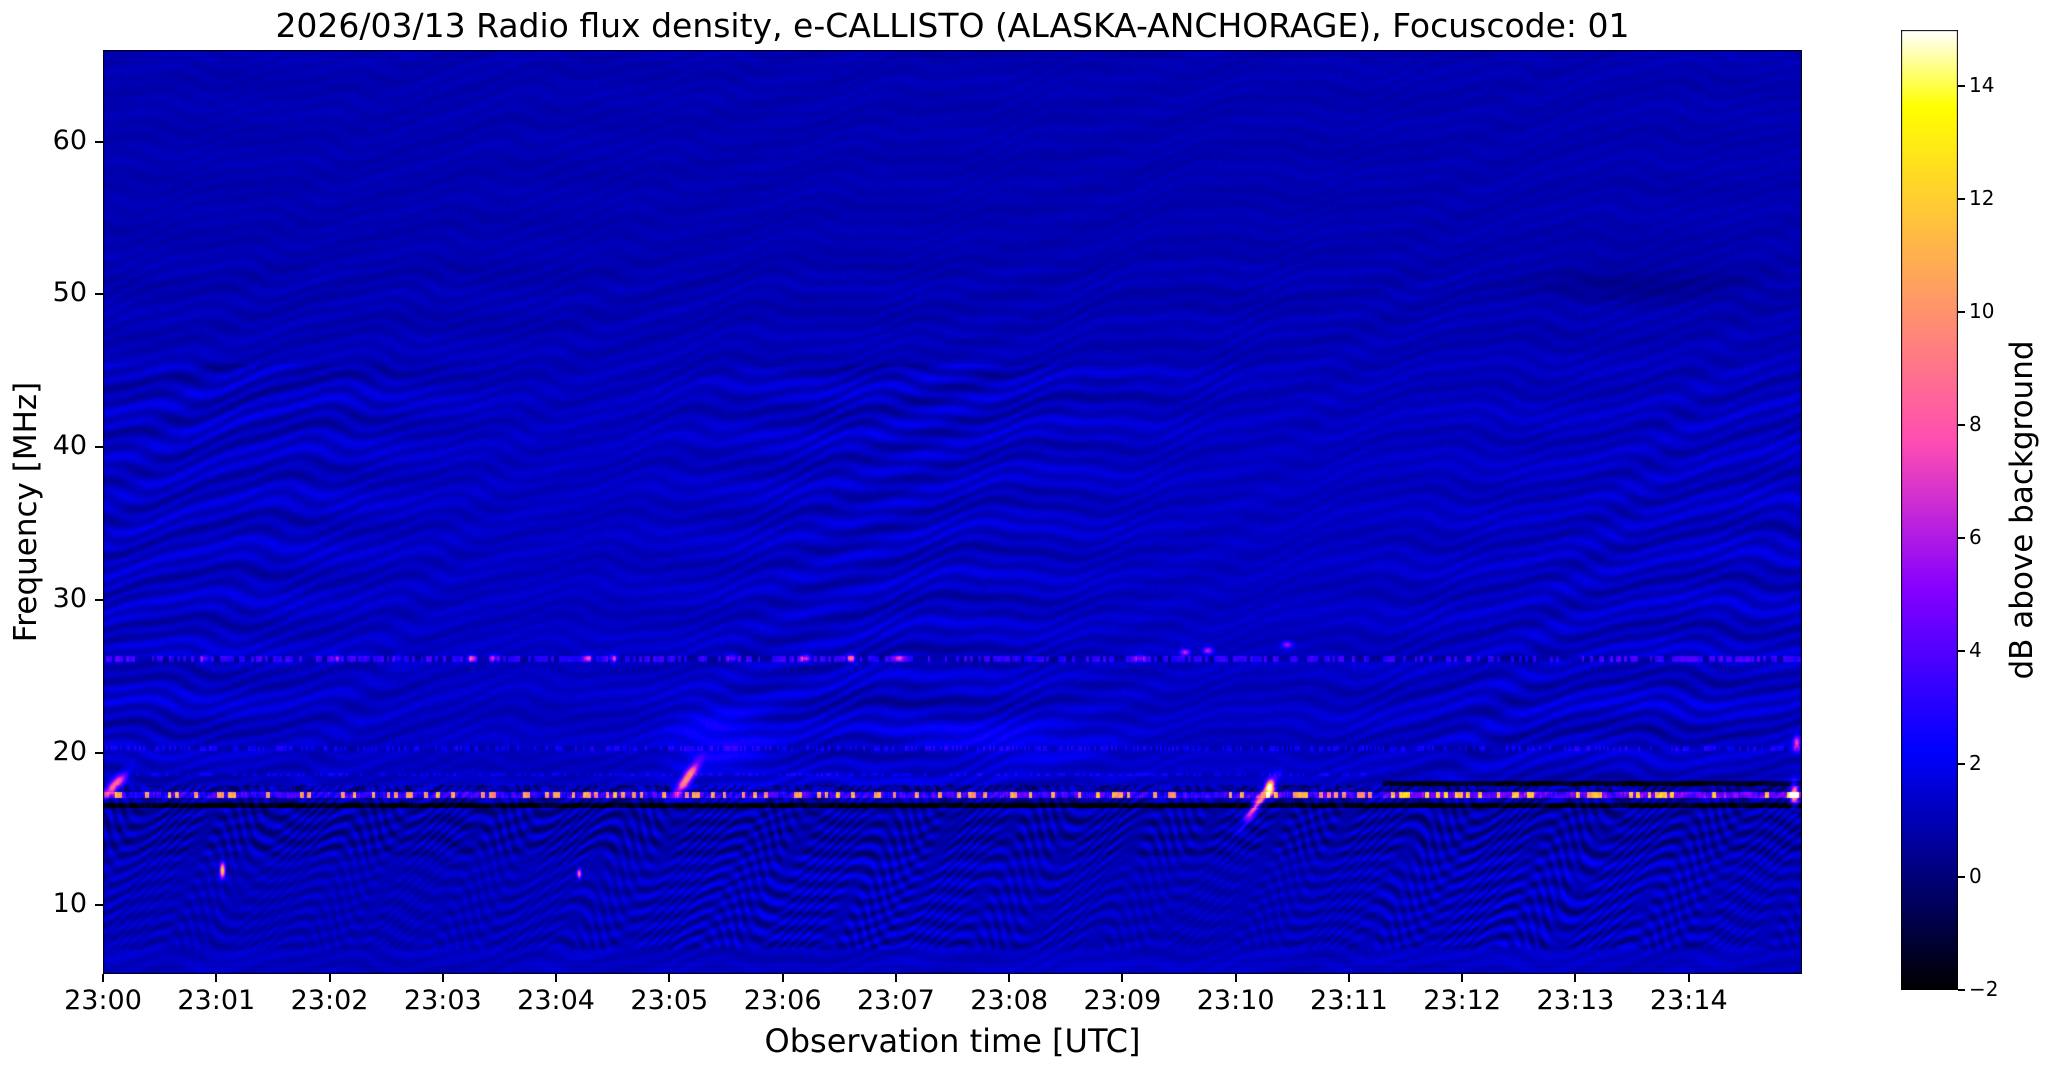 This screenshot has width=2047, height=1067. Describe the element at coordinates (1009, 1000) in the screenshot. I see `x-tick-label: 23:08` at that location.